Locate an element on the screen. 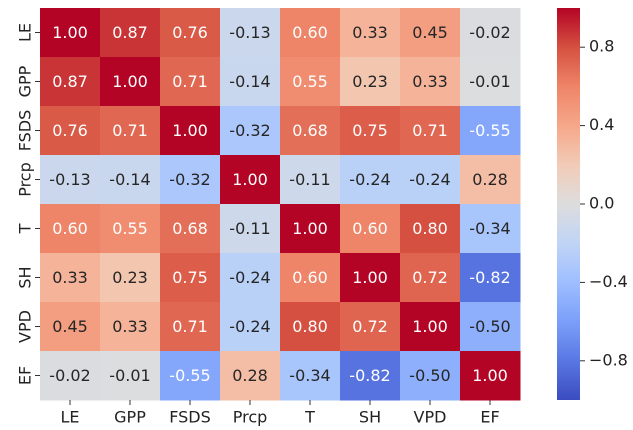 This screenshot has width=633, height=430. cell-label: 0.33 is located at coordinates (430, 81).